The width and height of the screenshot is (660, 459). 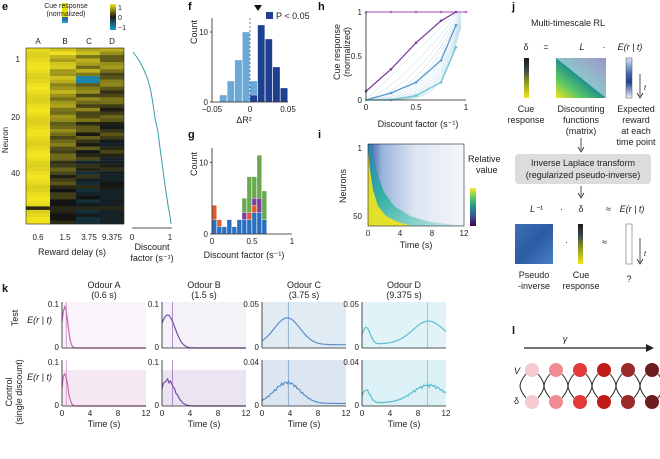 What do you see at coordinates (413, 58) in the screenshot?
I see `h-trace` at bounding box center [413, 58].